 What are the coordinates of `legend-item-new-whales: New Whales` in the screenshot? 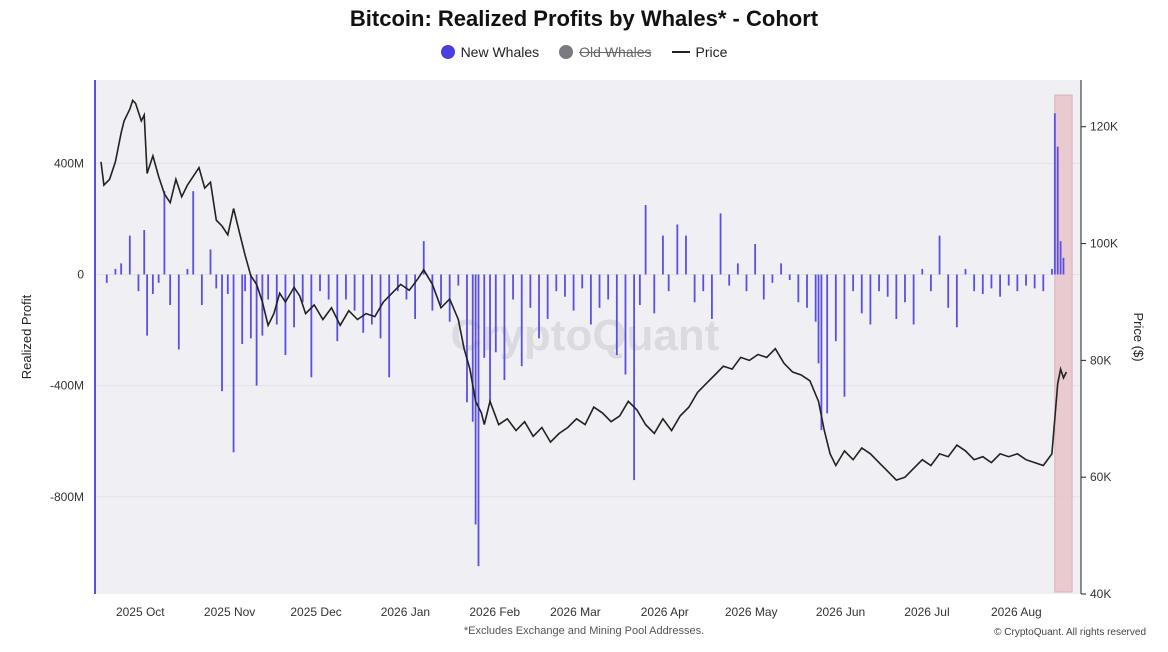 It's located at (490, 52).